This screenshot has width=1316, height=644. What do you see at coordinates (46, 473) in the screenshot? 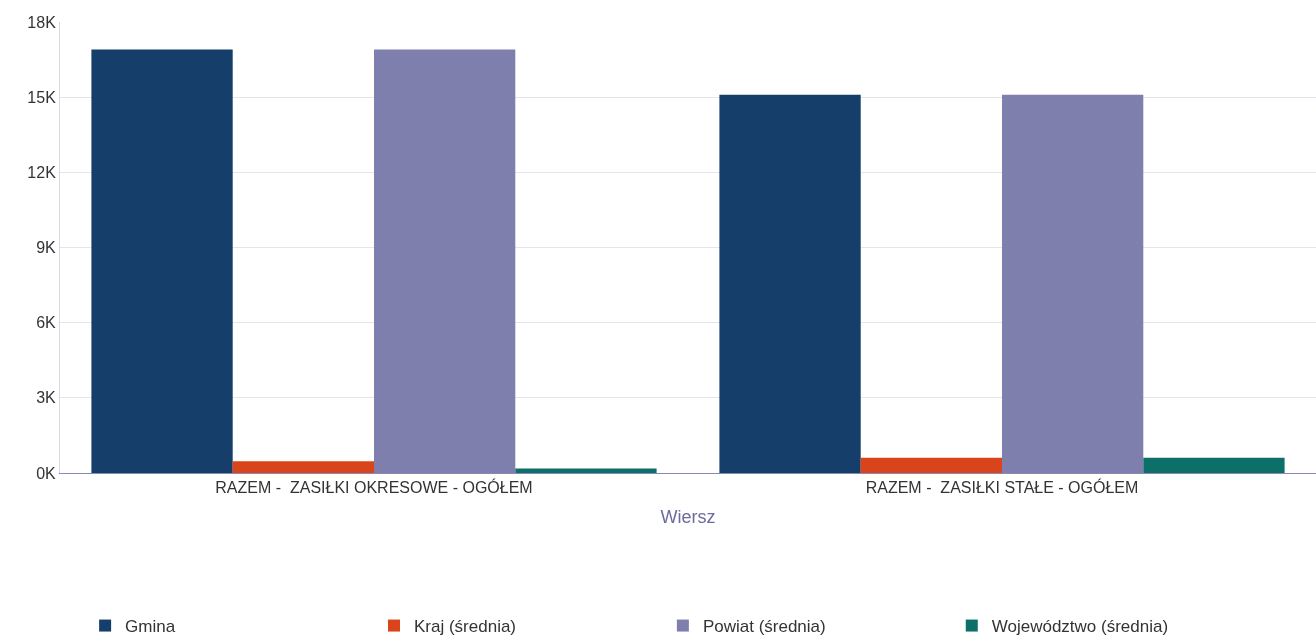
I see `y-tick-label: 0K` at bounding box center [46, 473].